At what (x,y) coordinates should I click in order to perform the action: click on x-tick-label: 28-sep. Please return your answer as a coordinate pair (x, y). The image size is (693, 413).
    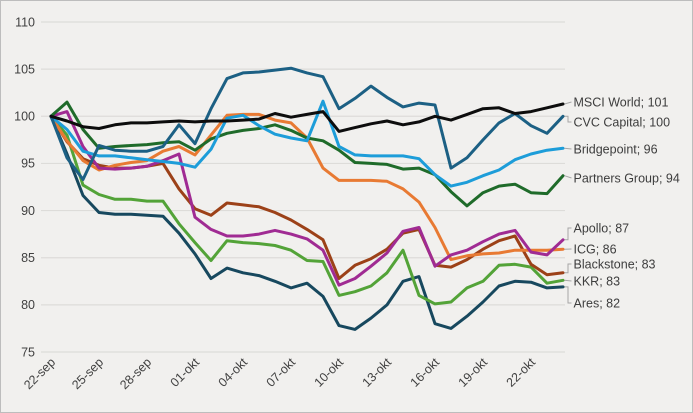
    Looking at the image, I should click on (135, 373).